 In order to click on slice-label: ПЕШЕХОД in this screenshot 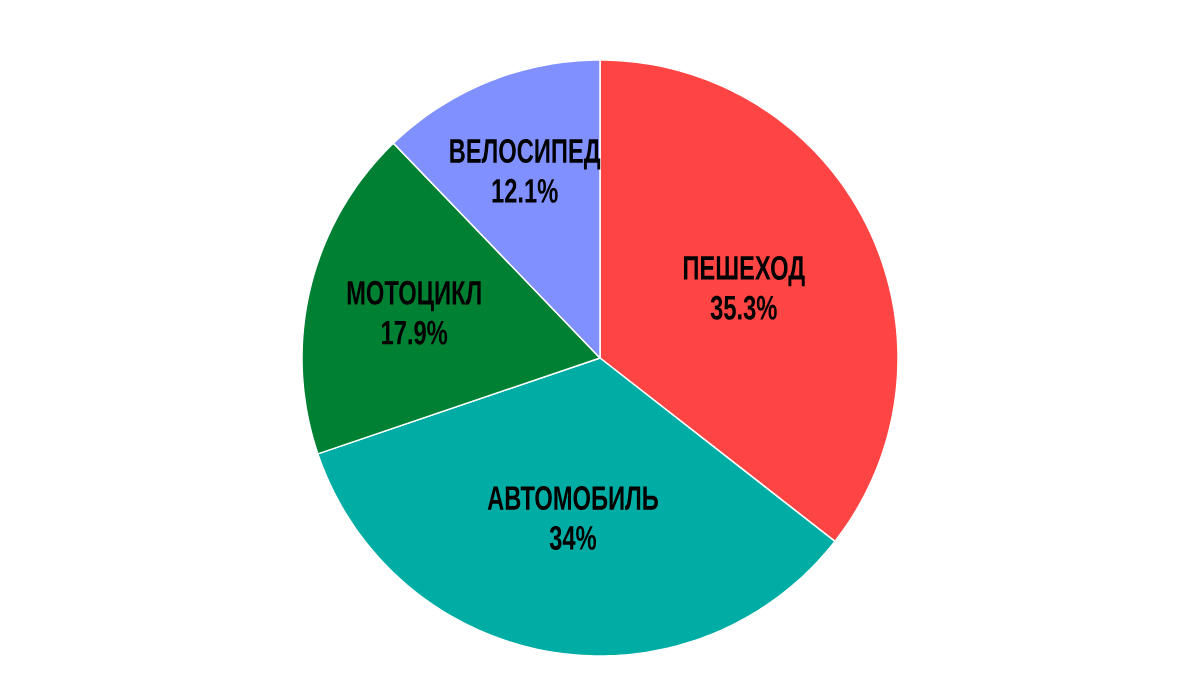, I will do `click(744, 271)`.